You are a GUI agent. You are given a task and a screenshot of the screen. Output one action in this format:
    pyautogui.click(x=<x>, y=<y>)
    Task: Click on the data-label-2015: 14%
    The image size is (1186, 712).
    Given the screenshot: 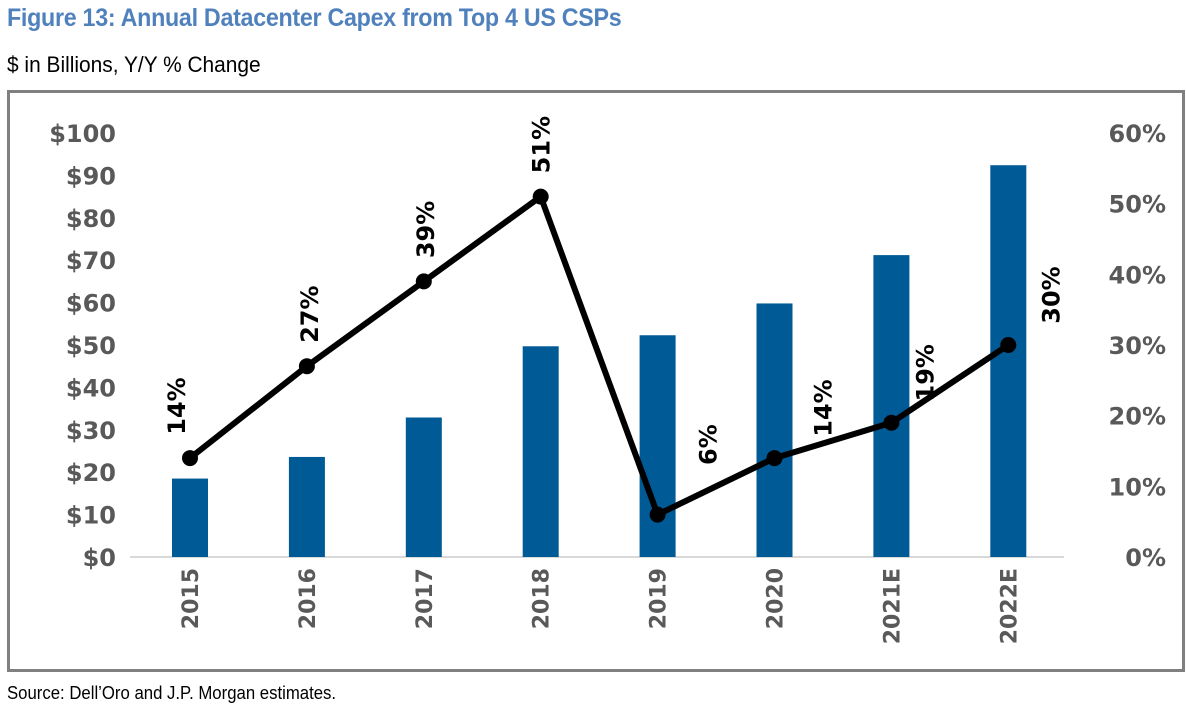 What is the action you would take?
    pyautogui.click(x=177, y=405)
    